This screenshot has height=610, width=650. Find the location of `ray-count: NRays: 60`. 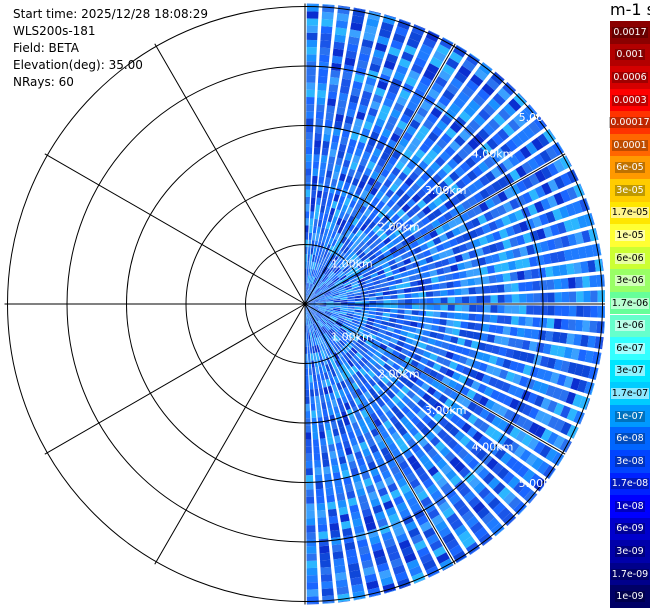

ray-count: NRays: 60 is located at coordinates (43, 82).